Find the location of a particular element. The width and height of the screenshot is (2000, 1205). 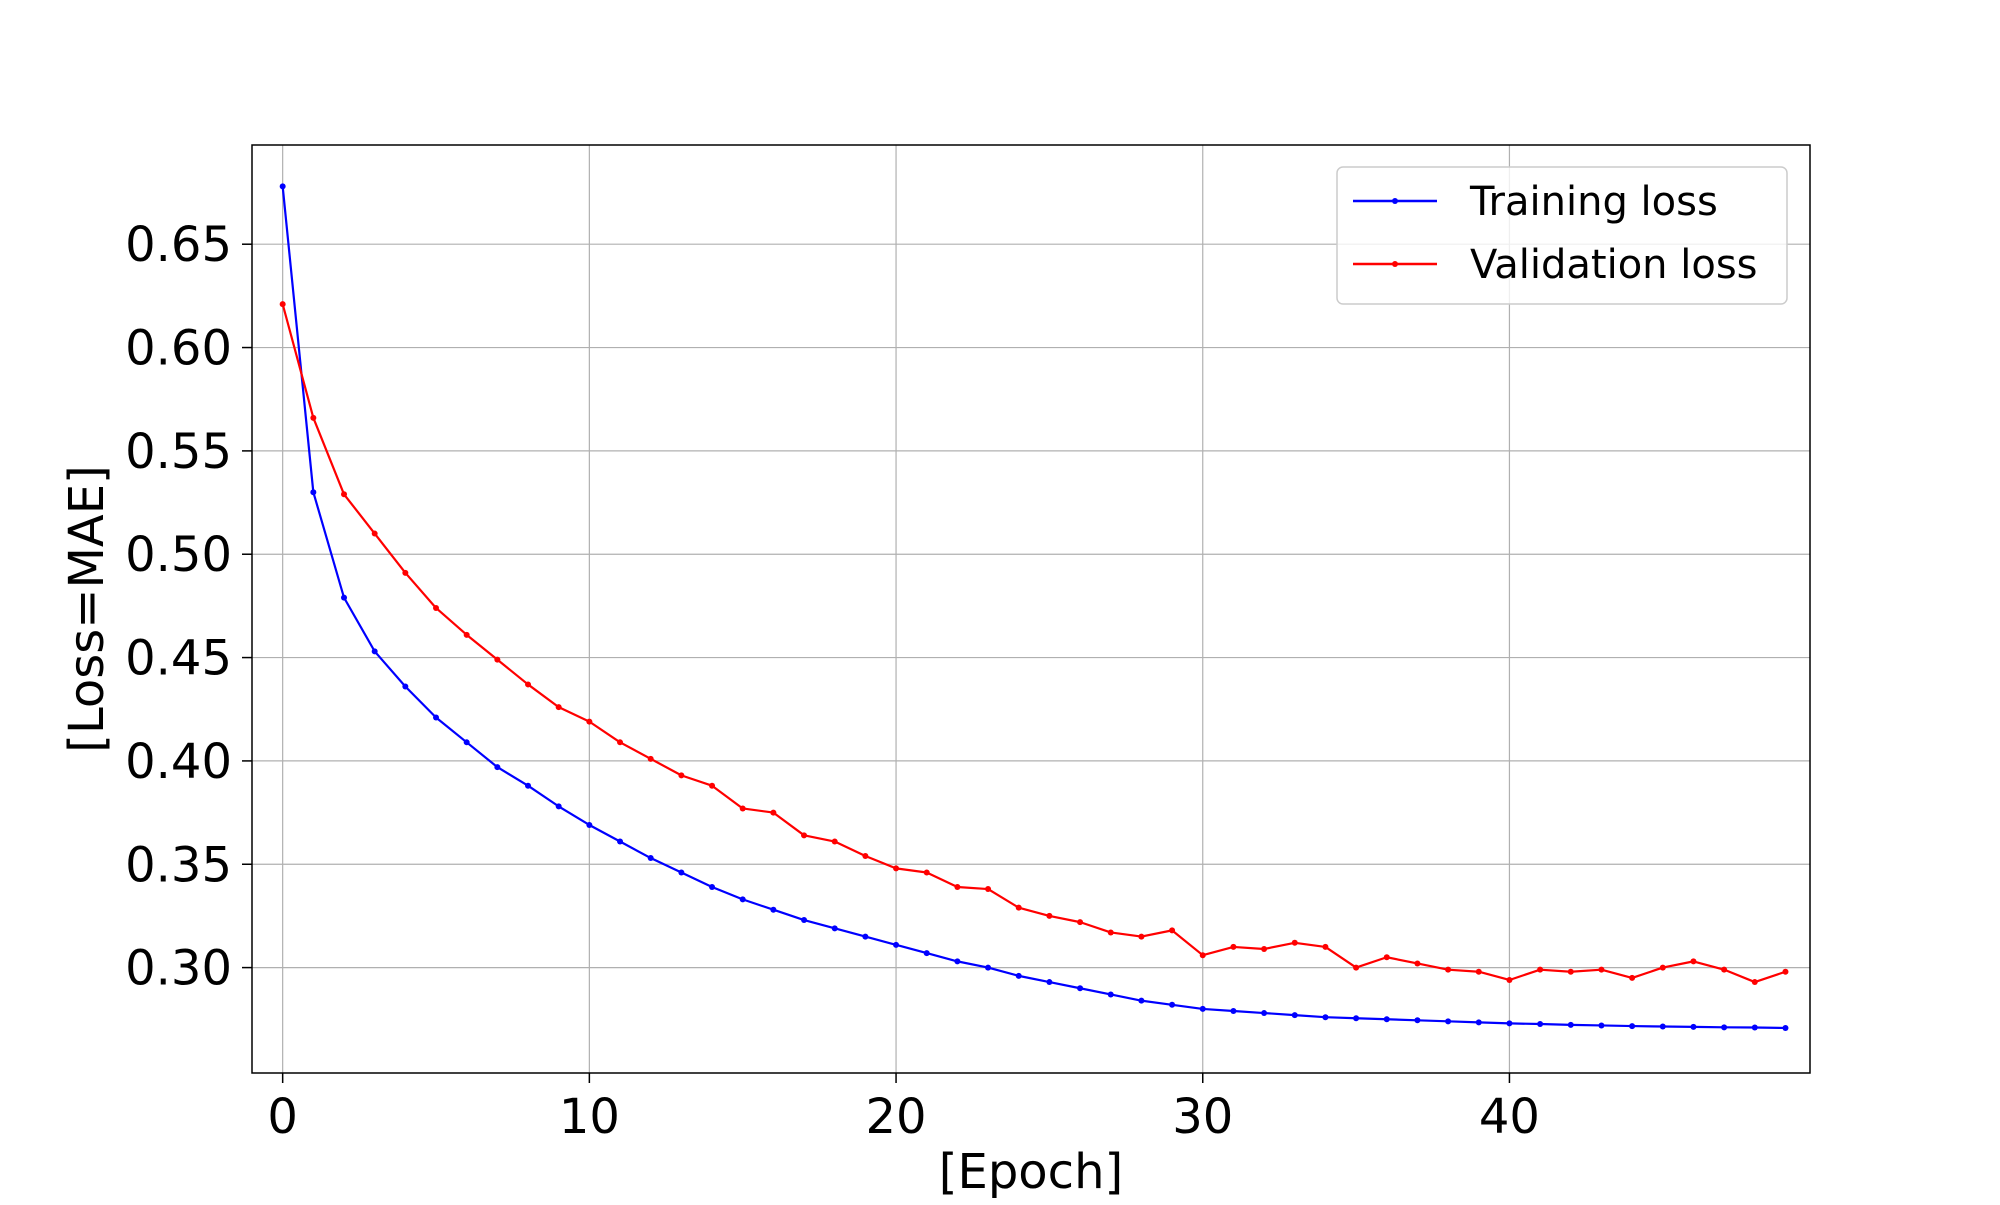

legend-label-validation: Validation loss is located at coordinates (1614, 265).